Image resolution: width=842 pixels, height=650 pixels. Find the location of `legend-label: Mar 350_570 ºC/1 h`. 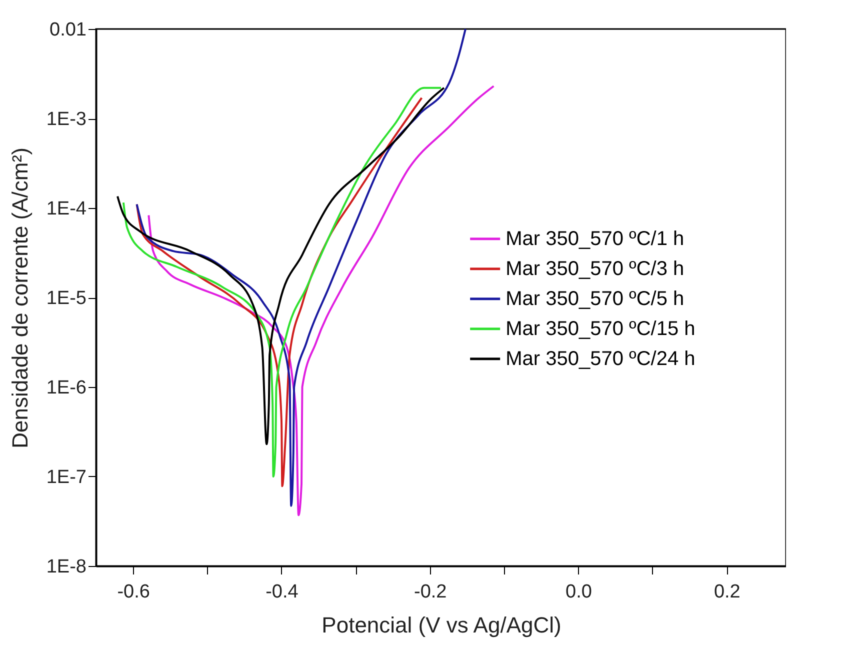

legend-label: Mar 350_570 ºC/1 h is located at coordinates (595, 239).